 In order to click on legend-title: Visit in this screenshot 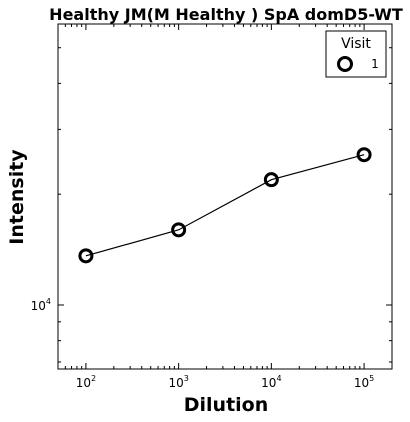, I will do `click(356, 44)`.